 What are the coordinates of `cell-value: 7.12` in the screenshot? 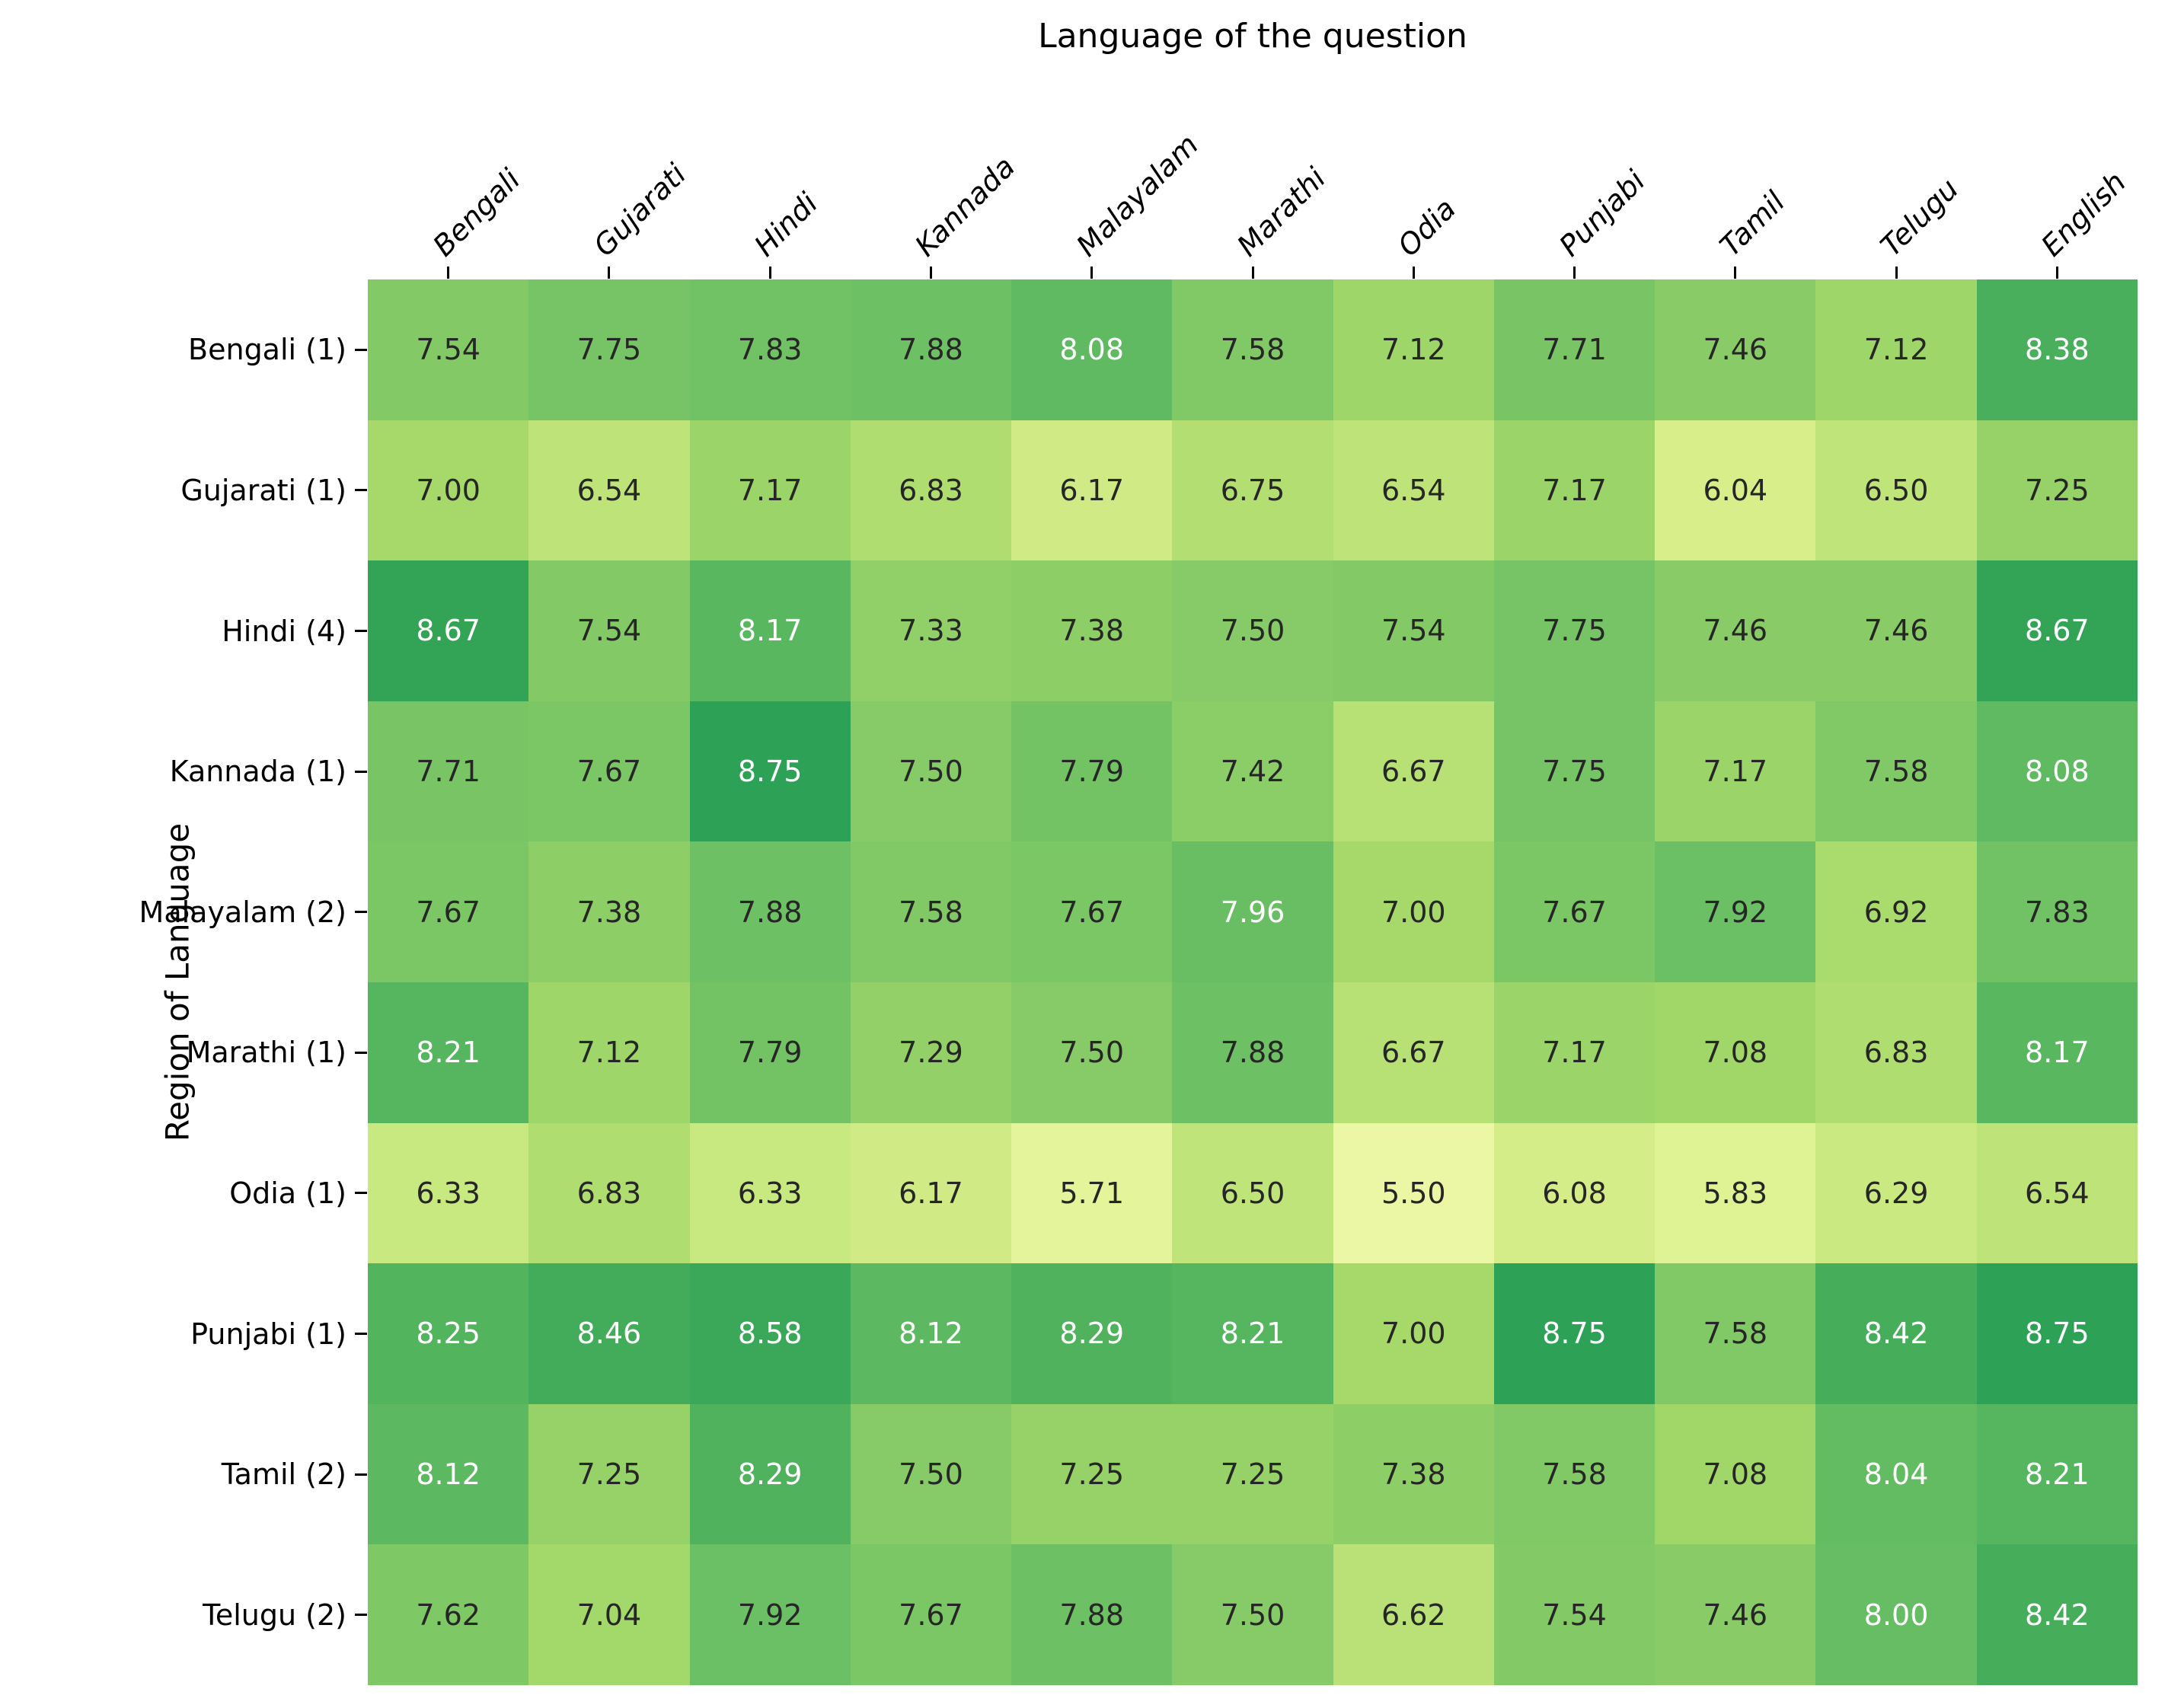 It's located at (1896, 350).